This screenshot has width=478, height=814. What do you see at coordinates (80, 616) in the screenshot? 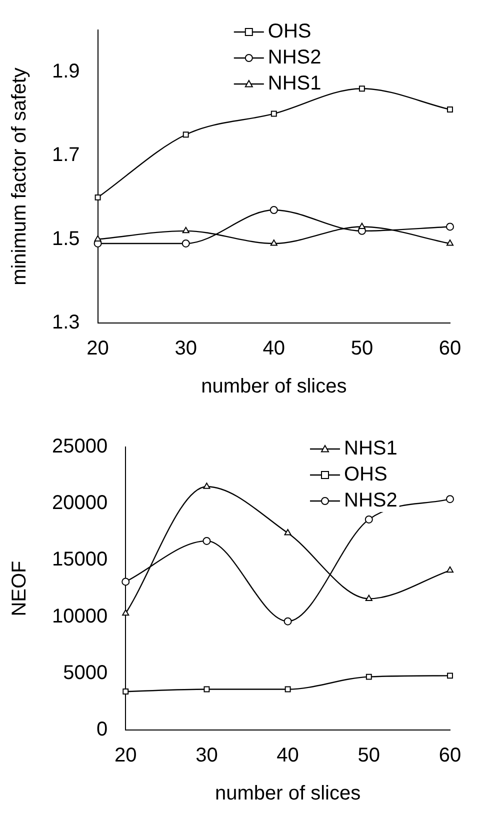
I see `y-tick-label: 10000` at bounding box center [80, 616].